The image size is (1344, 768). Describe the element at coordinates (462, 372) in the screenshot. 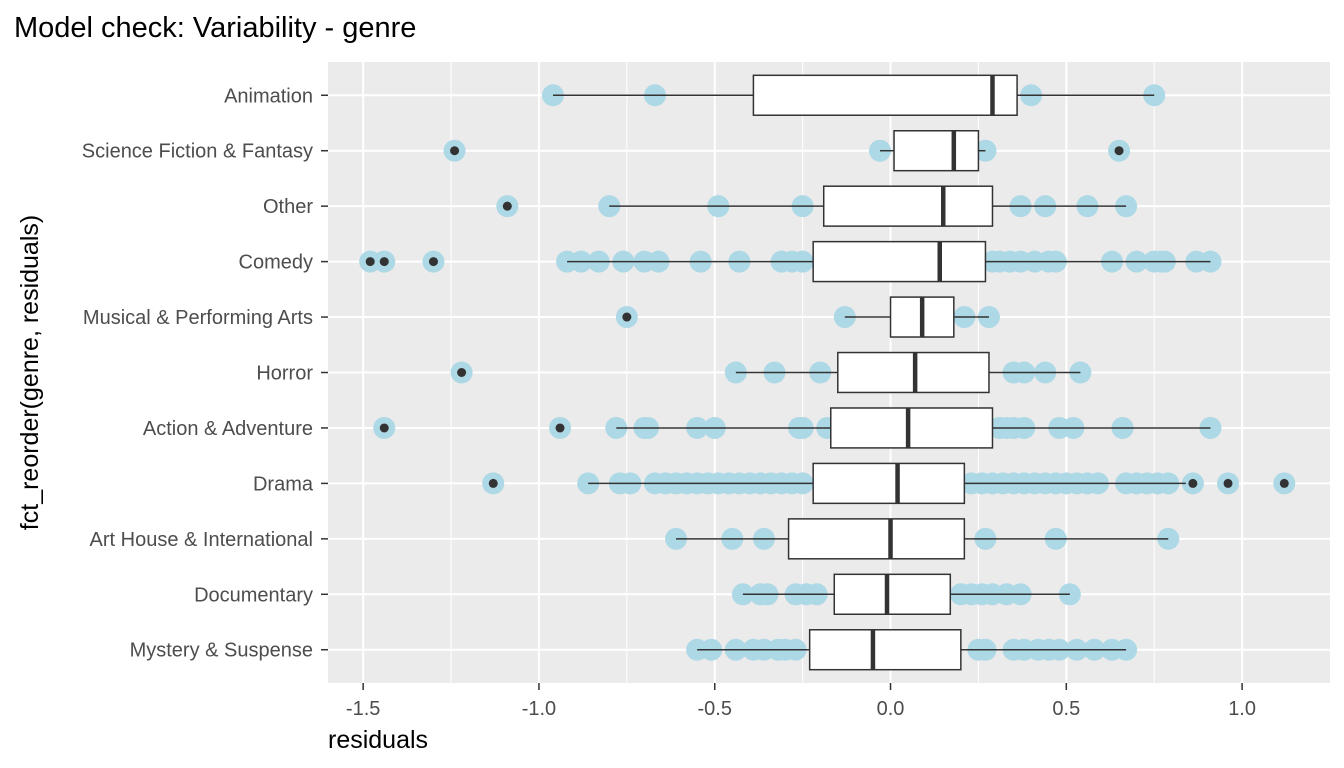

I see `outlier-horror` at that location.